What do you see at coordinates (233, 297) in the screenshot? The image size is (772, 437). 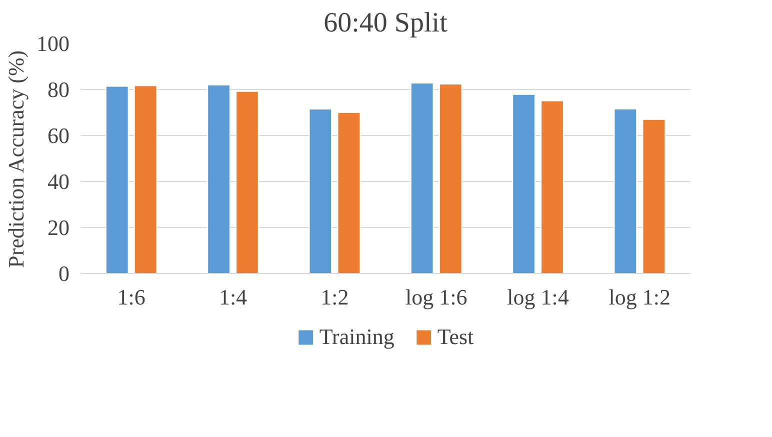 I see `x-tick-label: 1:4` at bounding box center [233, 297].